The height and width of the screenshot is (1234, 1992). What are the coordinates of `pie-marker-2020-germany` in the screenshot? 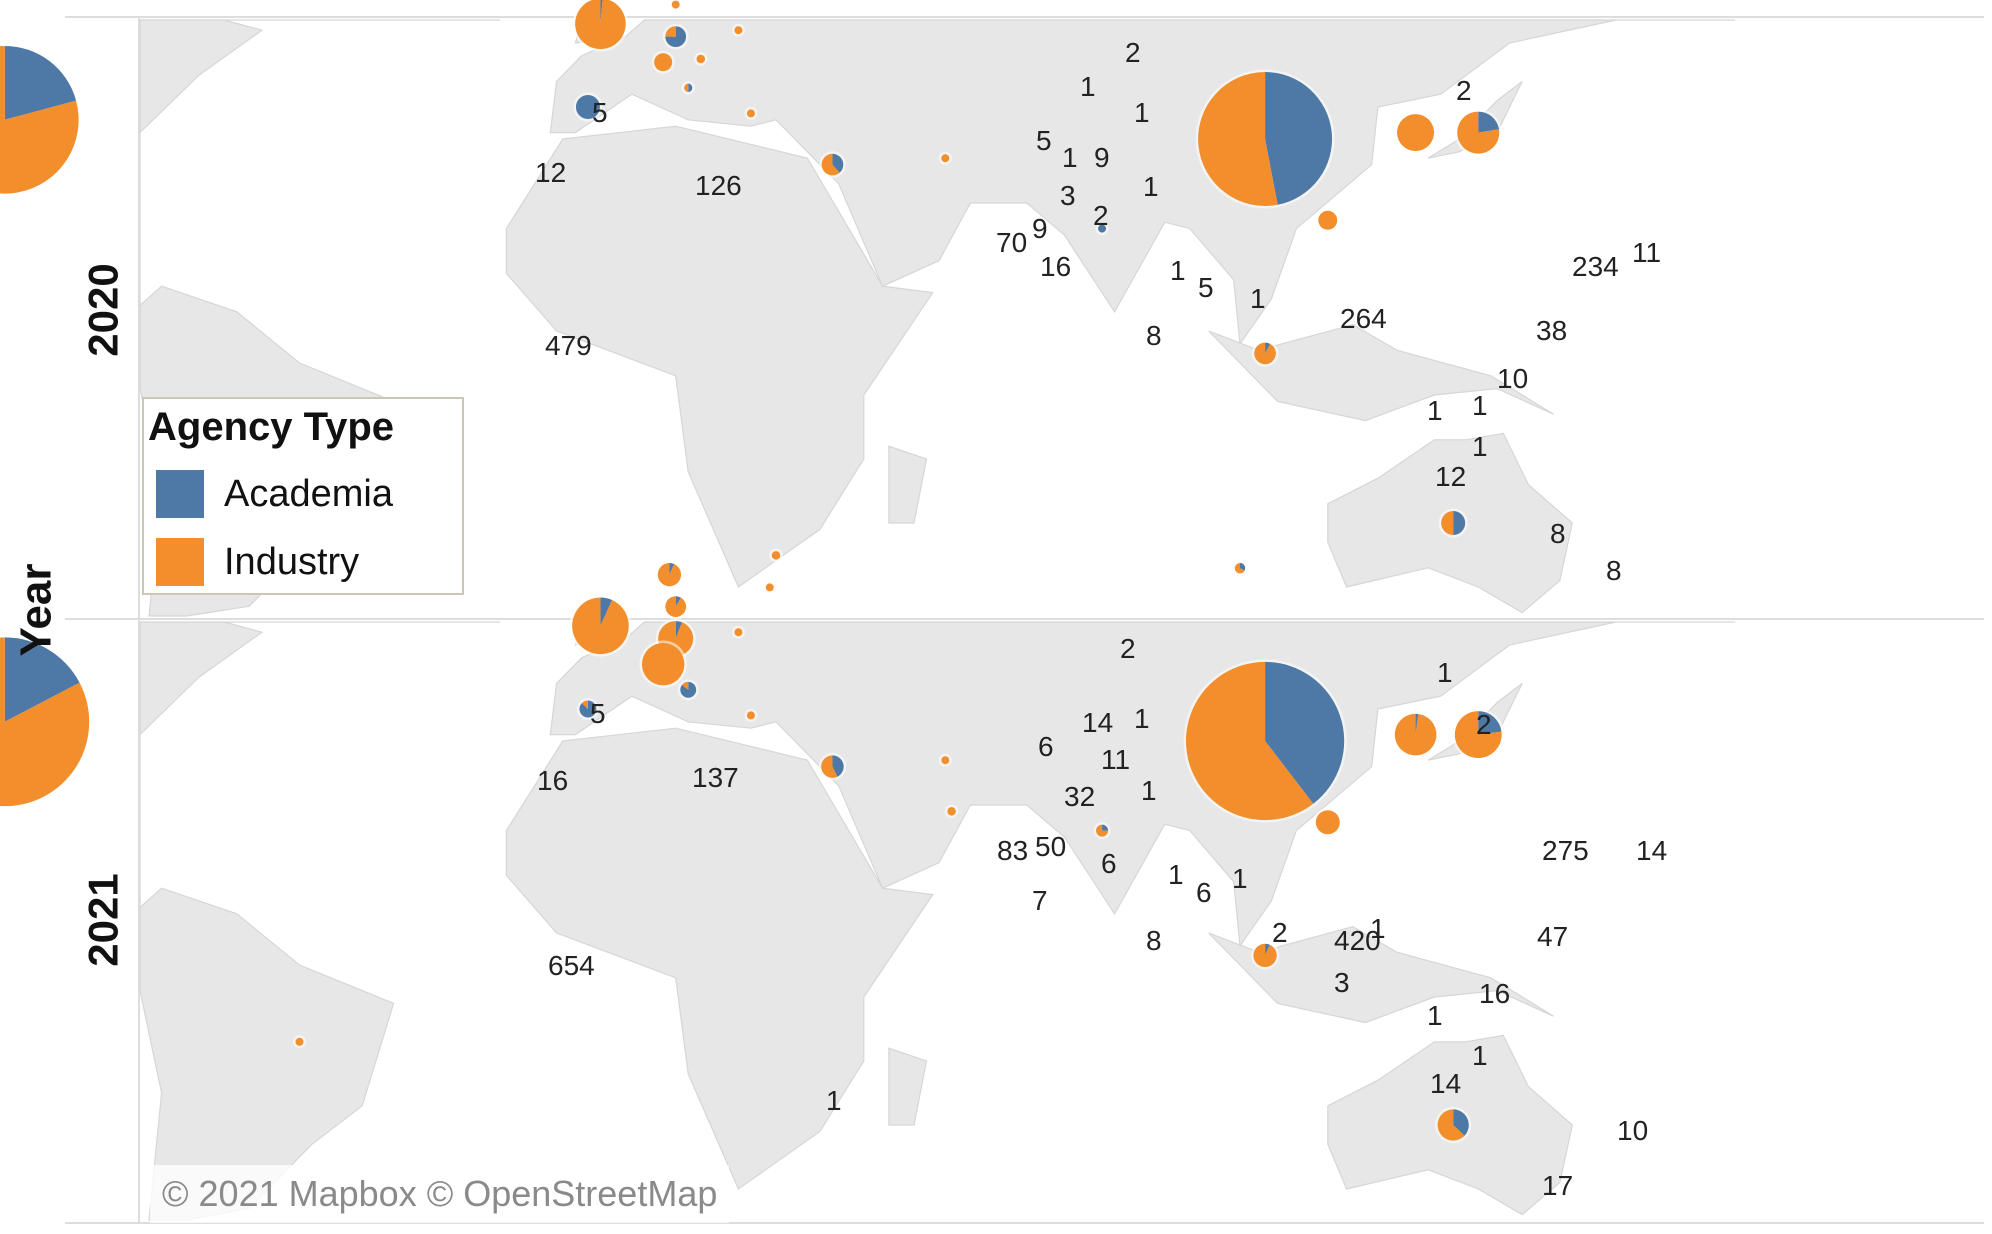 It's located at (675, 36).